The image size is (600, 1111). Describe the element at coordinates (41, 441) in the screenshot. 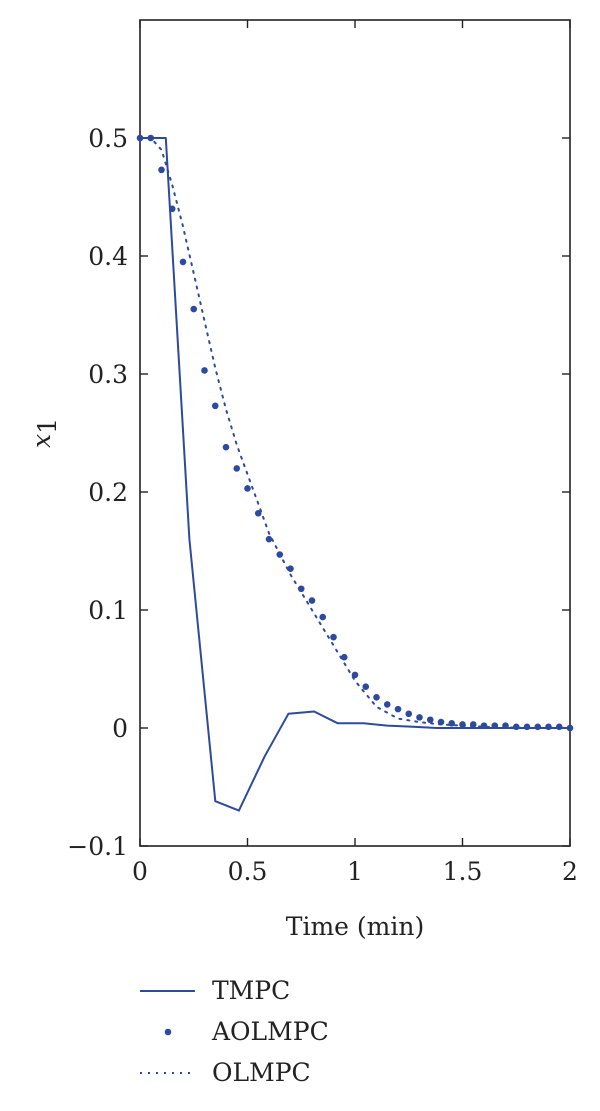

I see `y-axis-label-main: x` at that location.